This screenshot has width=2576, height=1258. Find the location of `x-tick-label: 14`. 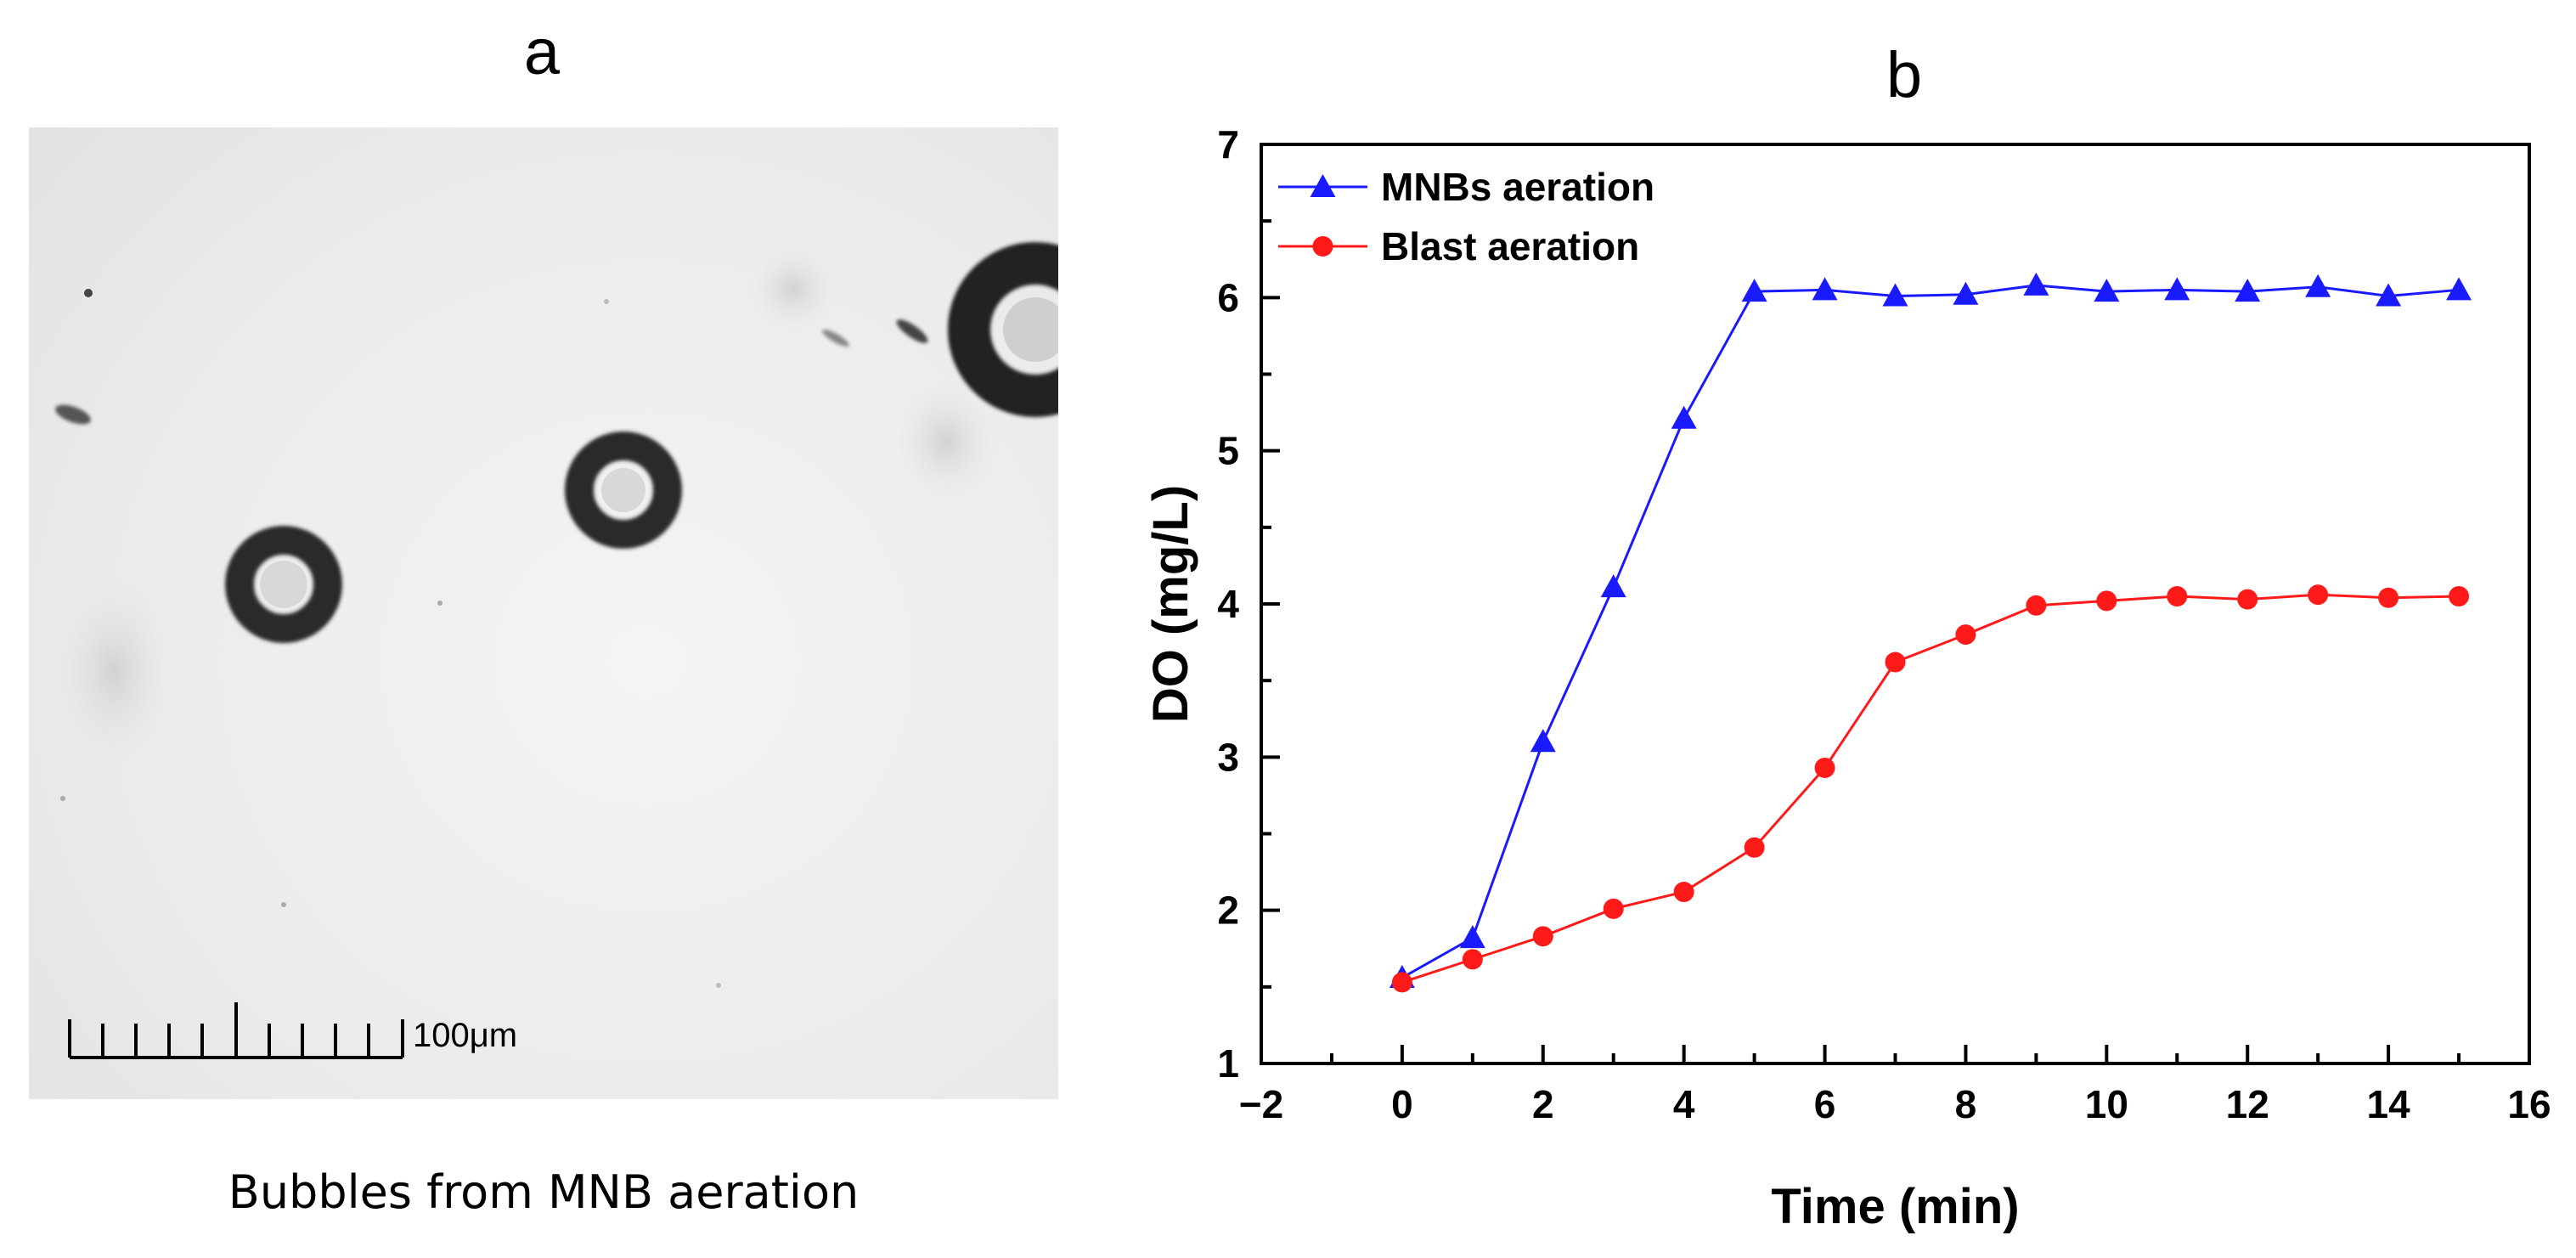

x-tick-label: 14 is located at coordinates (2389, 1104).